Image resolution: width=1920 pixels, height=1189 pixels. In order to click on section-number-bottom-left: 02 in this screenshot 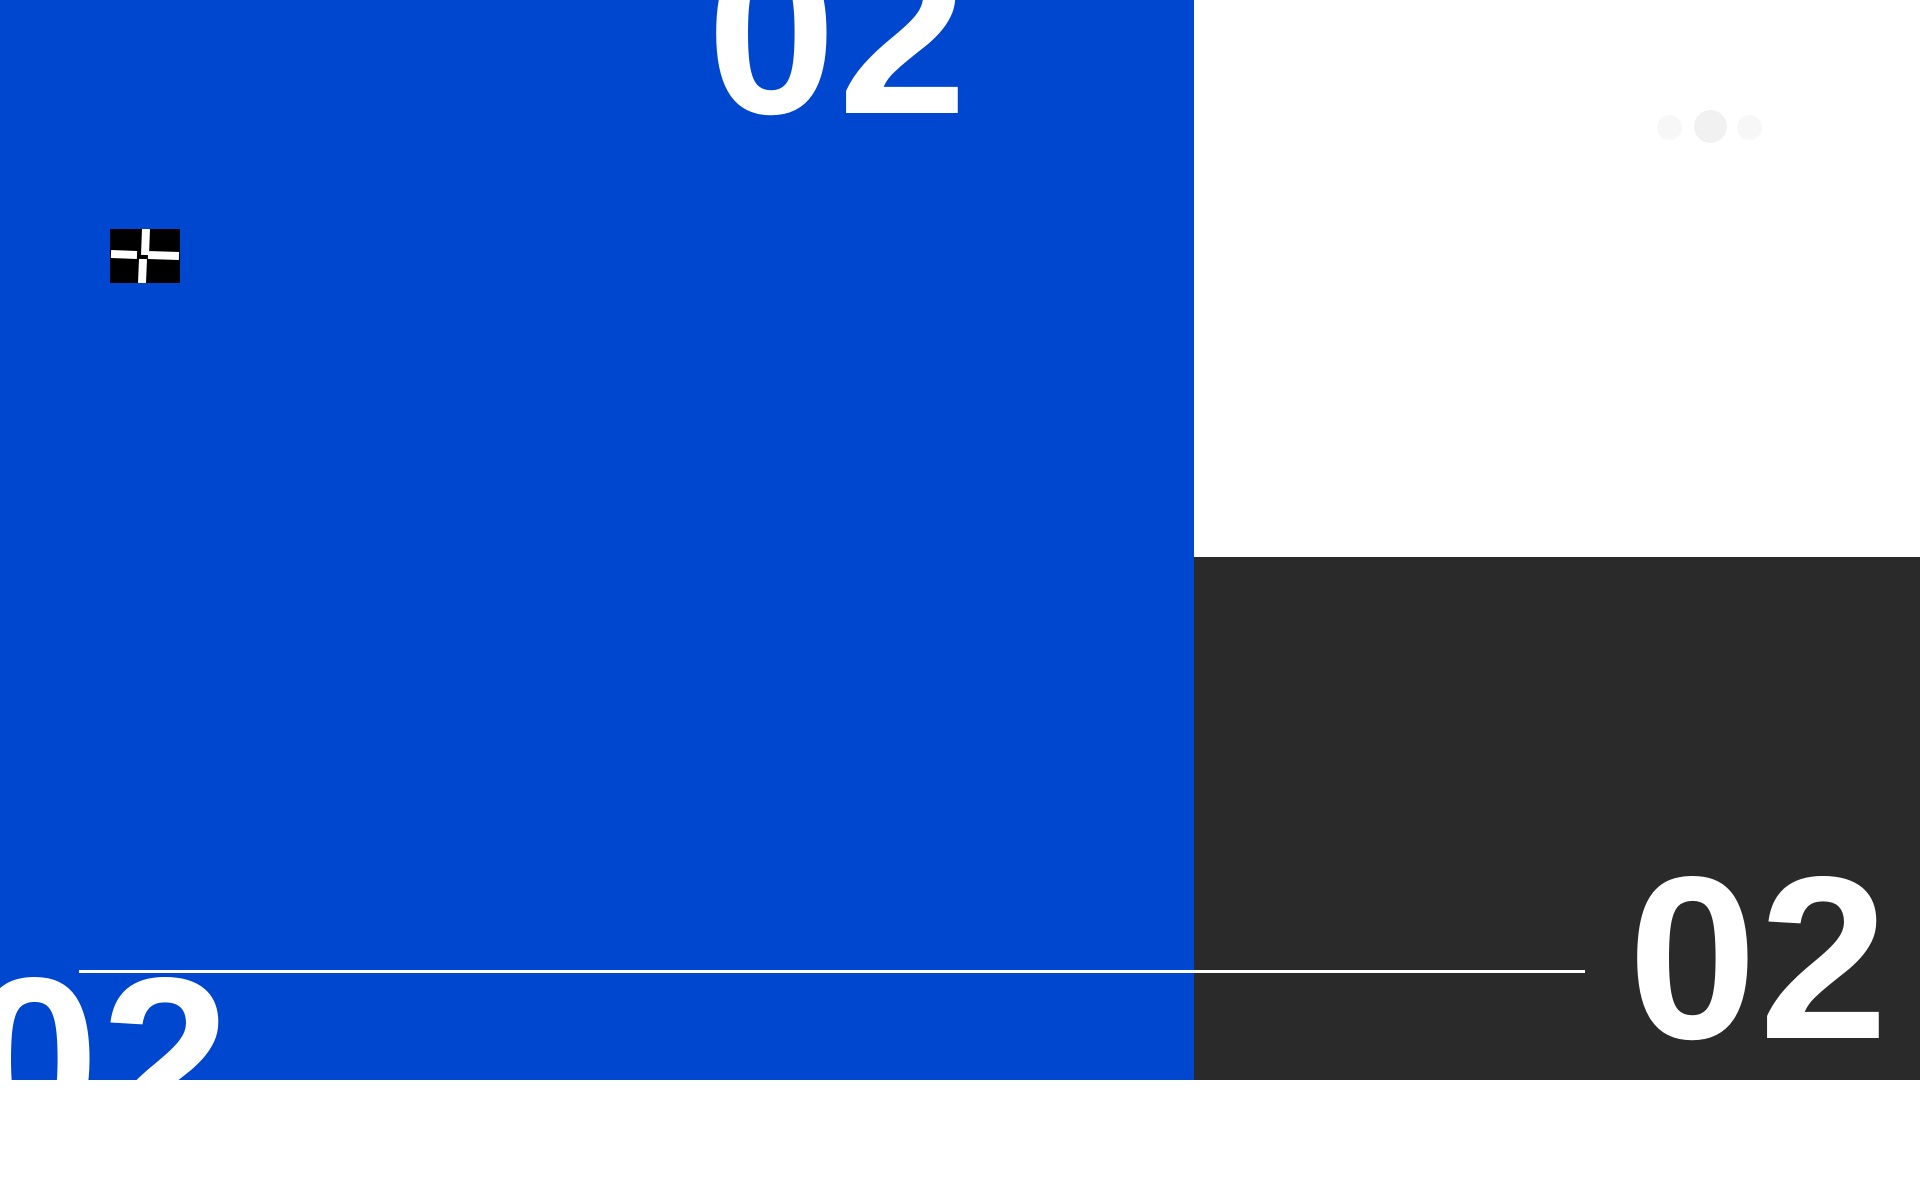, I will do `click(116, 1059)`.